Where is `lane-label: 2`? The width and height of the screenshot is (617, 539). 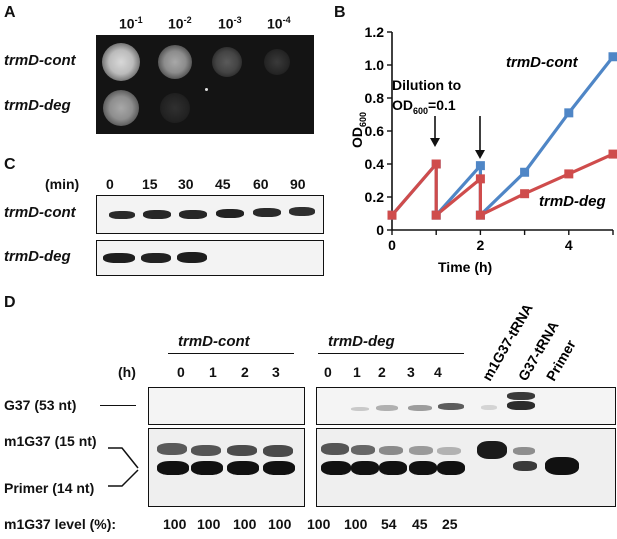 lane-label: 2 is located at coordinates (245, 372).